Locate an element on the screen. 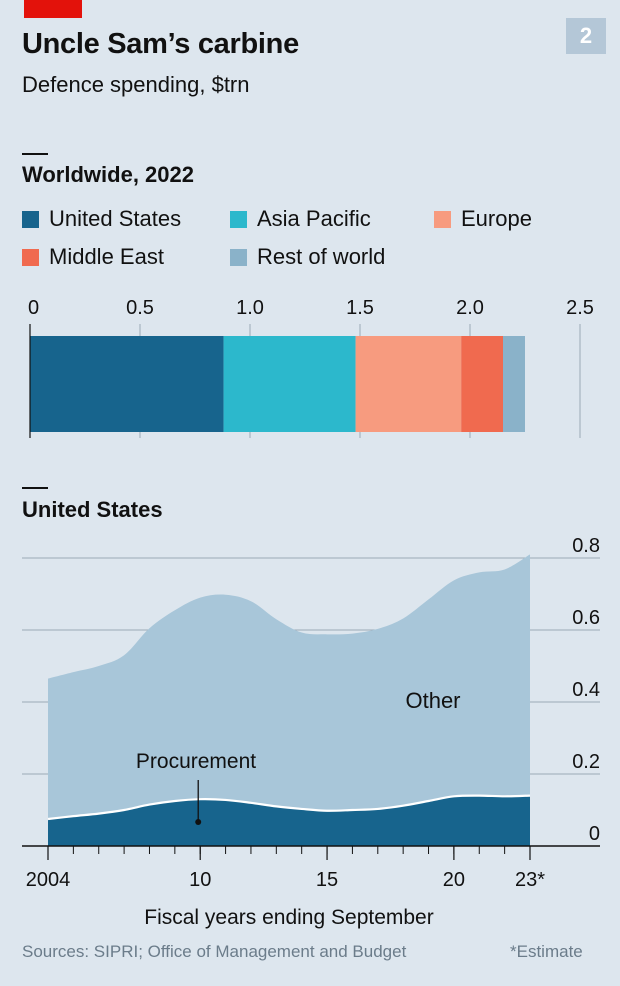  chart-subtitle: Defence spending, $trn is located at coordinates (136, 84).